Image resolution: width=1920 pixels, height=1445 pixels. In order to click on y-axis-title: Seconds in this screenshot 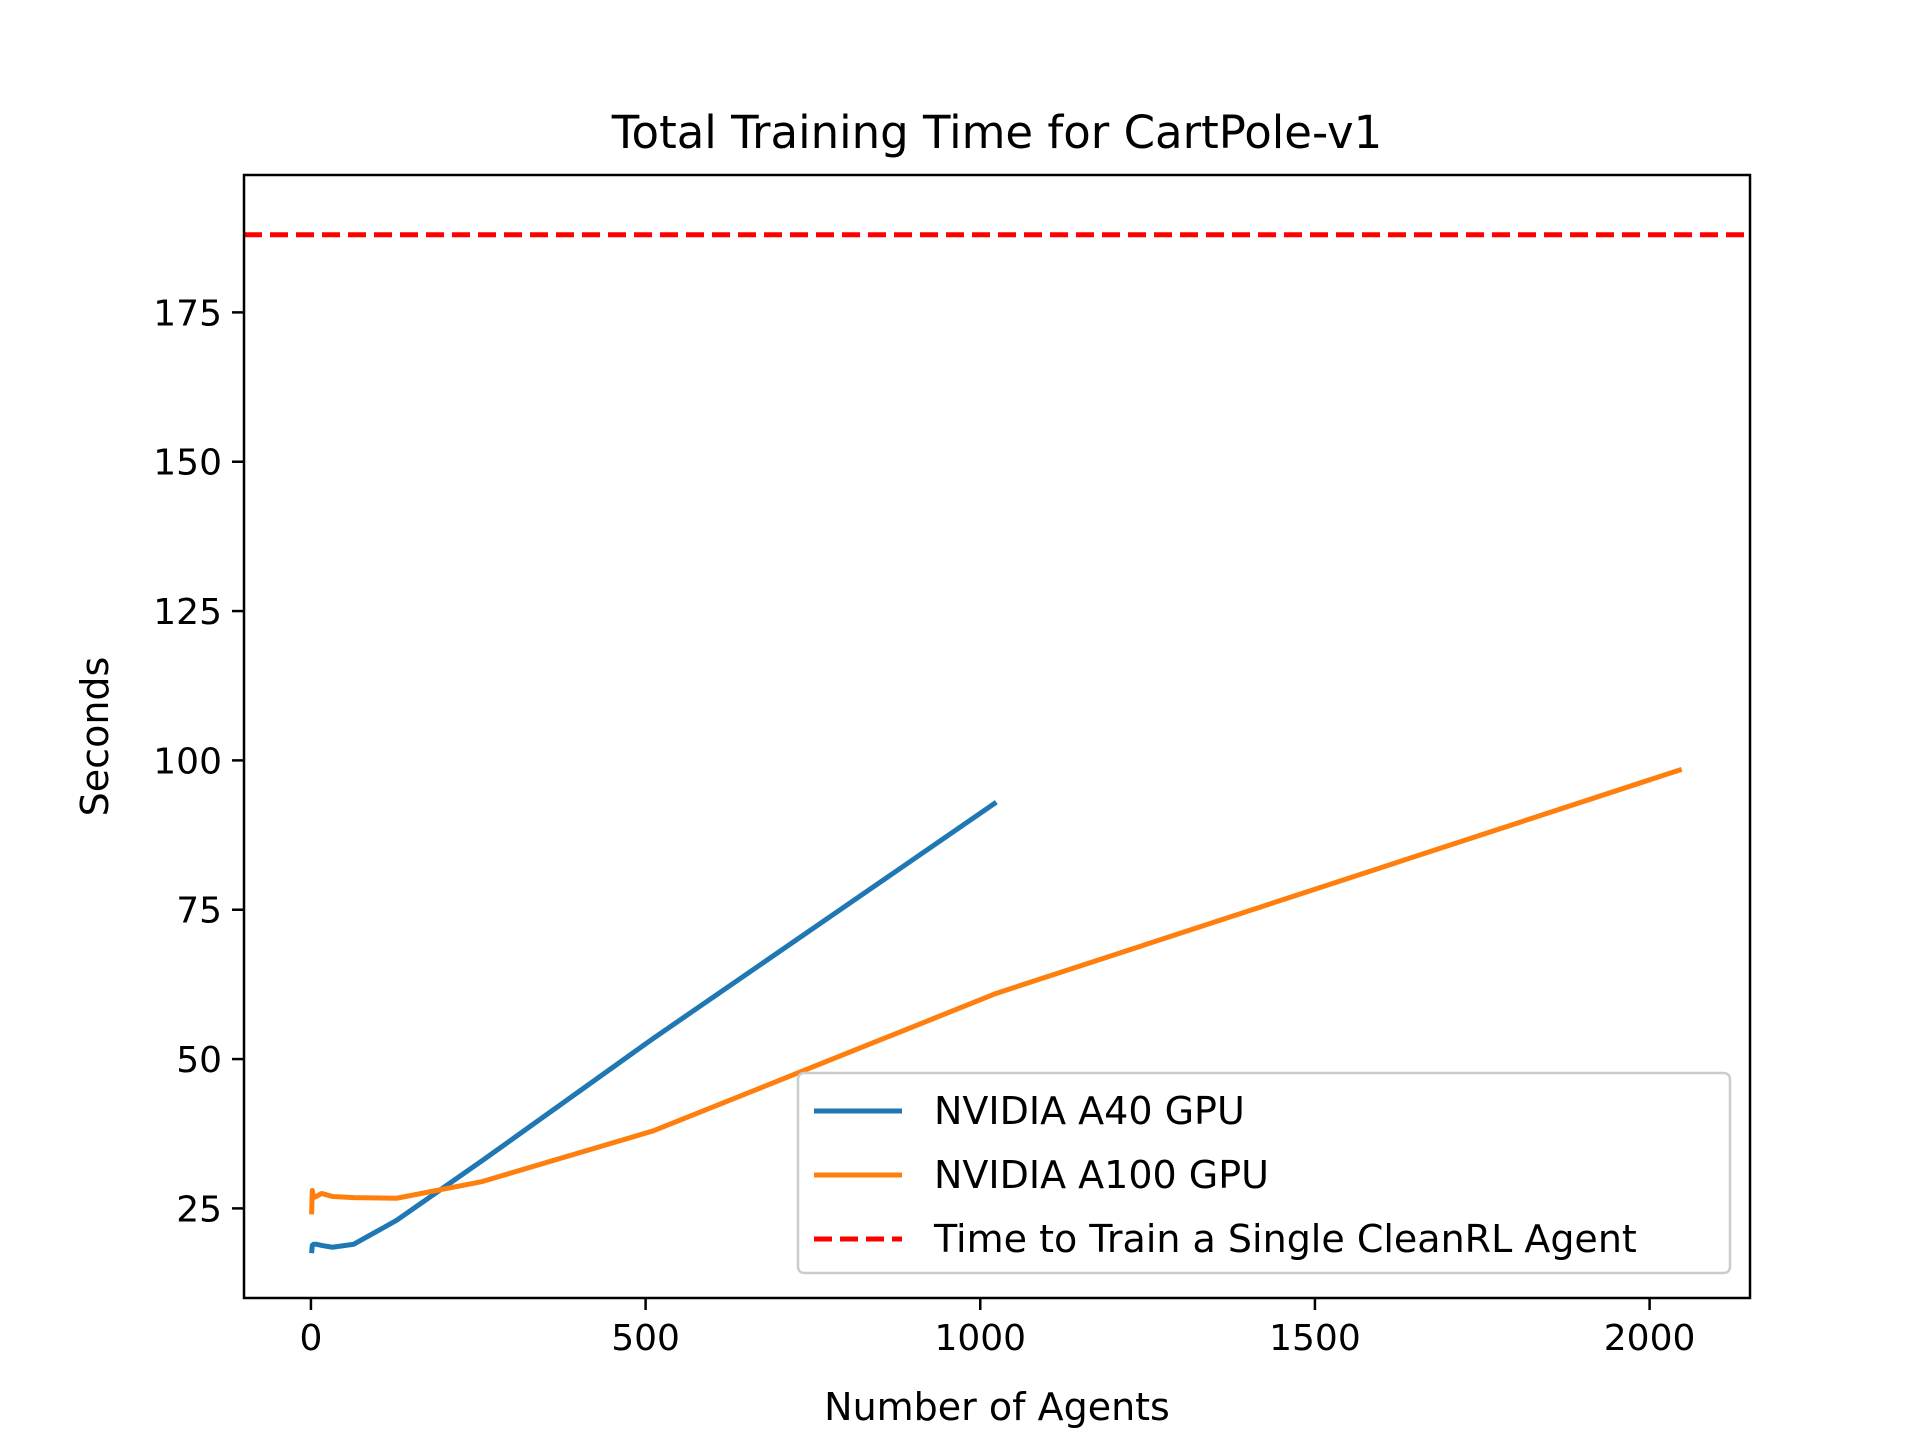, I will do `click(95, 737)`.